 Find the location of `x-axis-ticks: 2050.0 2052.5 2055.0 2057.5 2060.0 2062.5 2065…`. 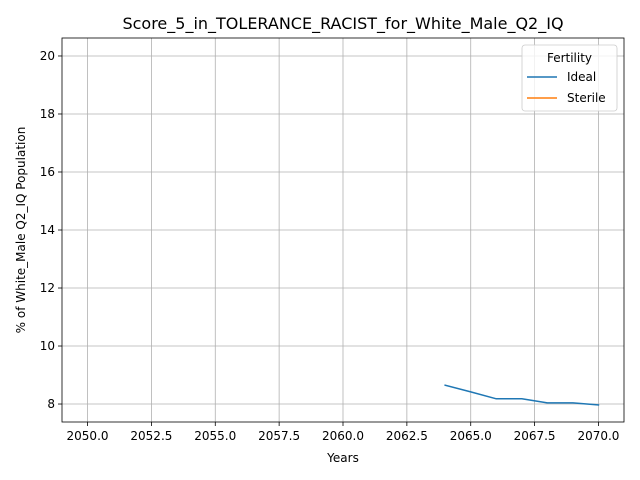

x-axis-ticks: 2050.0 2052.5 2055.0 2057.5 2060.0 2062.5 2065… is located at coordinates (343, 432).